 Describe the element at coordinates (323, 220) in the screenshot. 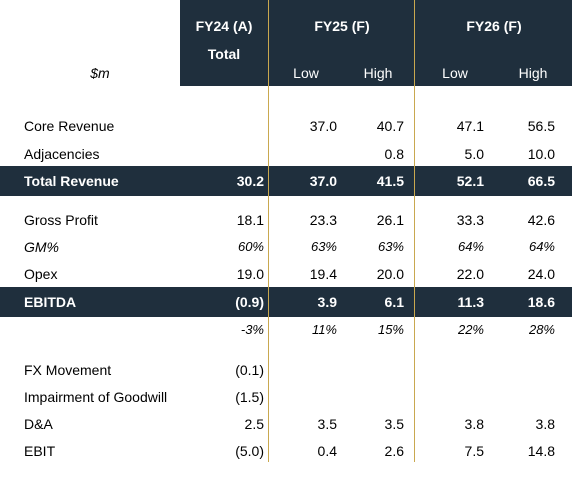

I see `cell-fy25-low: 23.3` at that location.